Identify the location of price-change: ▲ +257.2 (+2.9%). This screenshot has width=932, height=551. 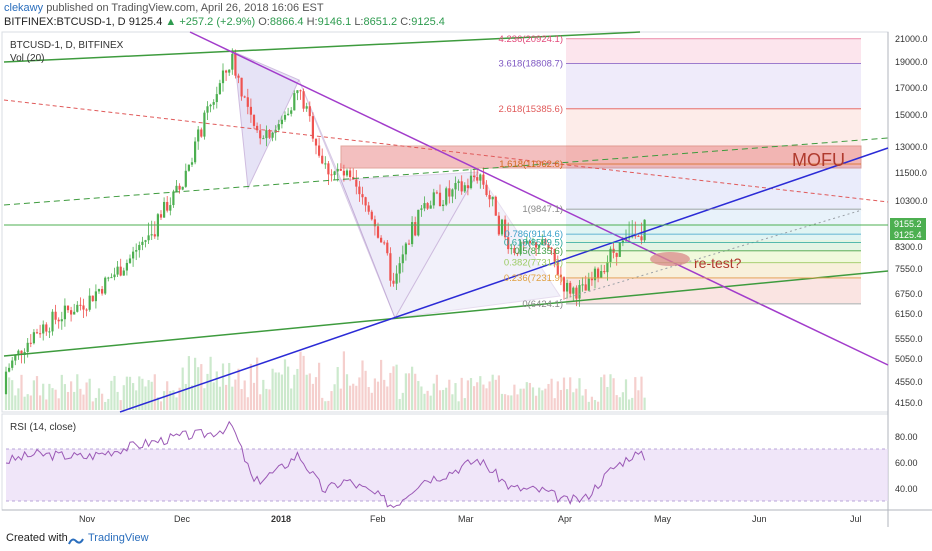
(210, 22).